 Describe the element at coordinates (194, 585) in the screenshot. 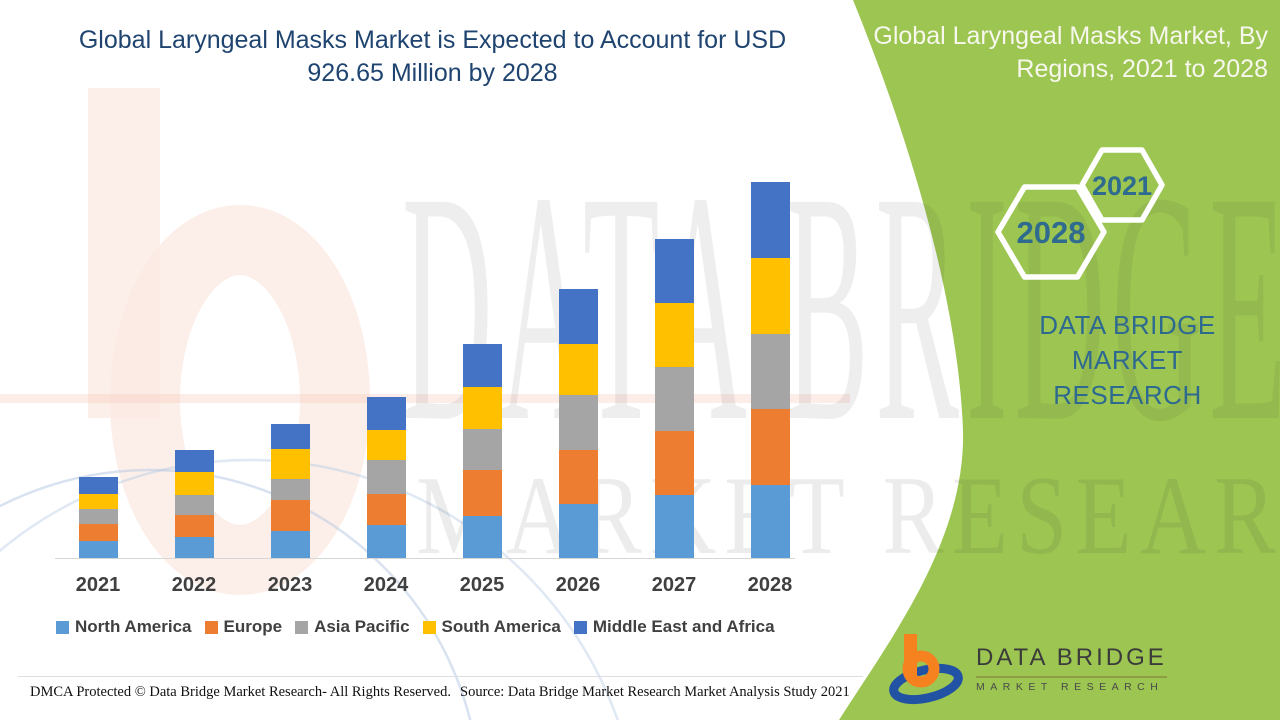

I see `x-axis-label-2022: 2022` at that location.